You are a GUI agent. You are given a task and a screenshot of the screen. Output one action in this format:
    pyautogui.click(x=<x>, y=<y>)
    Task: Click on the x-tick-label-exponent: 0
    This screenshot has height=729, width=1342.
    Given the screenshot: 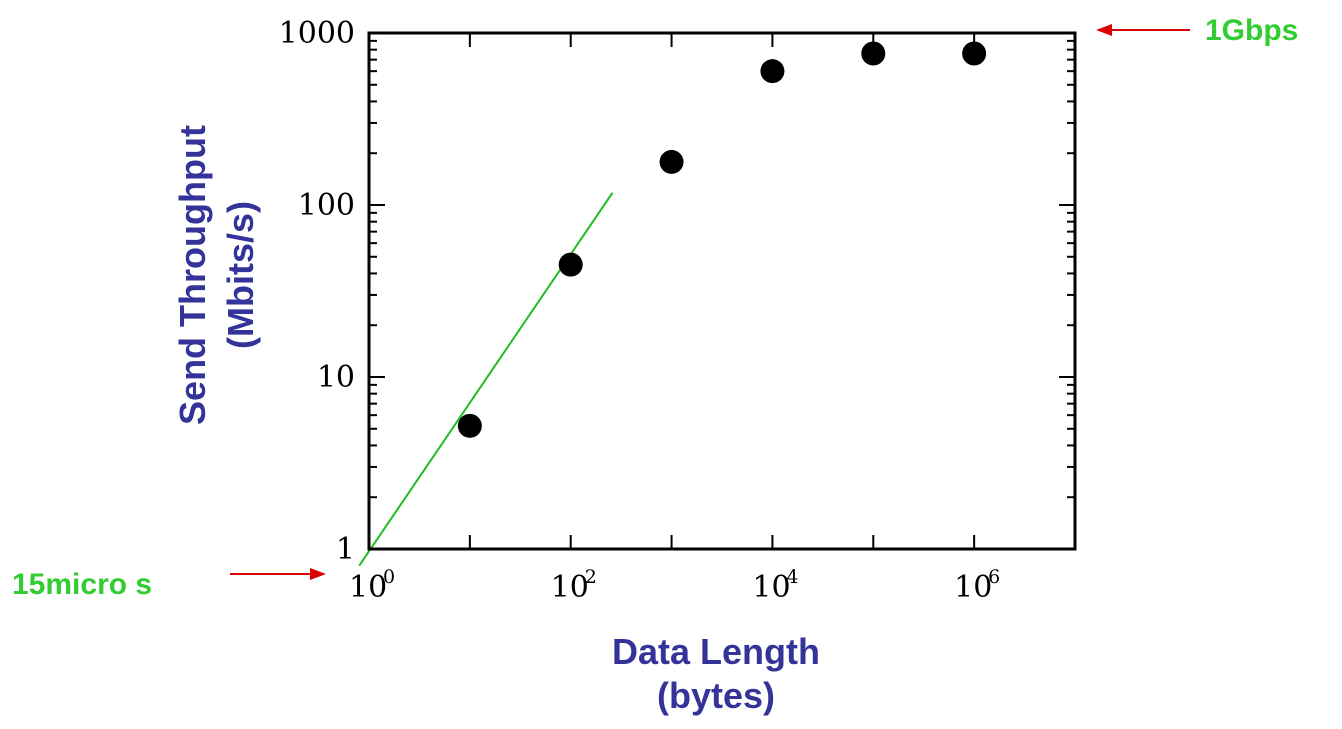 What is the action you would take?
    pyautogui.click(x=389, y=577)
    